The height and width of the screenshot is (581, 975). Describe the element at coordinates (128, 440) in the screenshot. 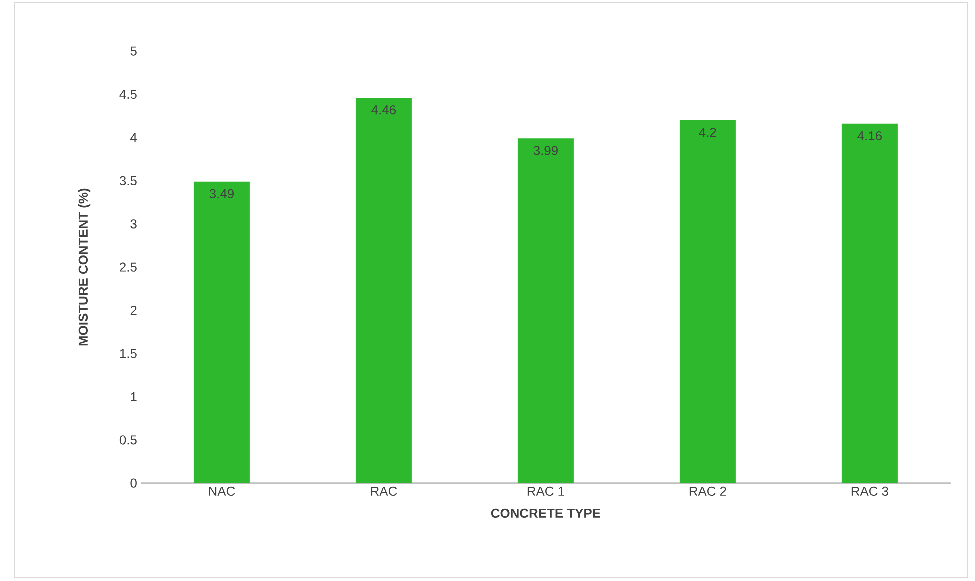

I see `y-tick-label: 0.5` at that location.